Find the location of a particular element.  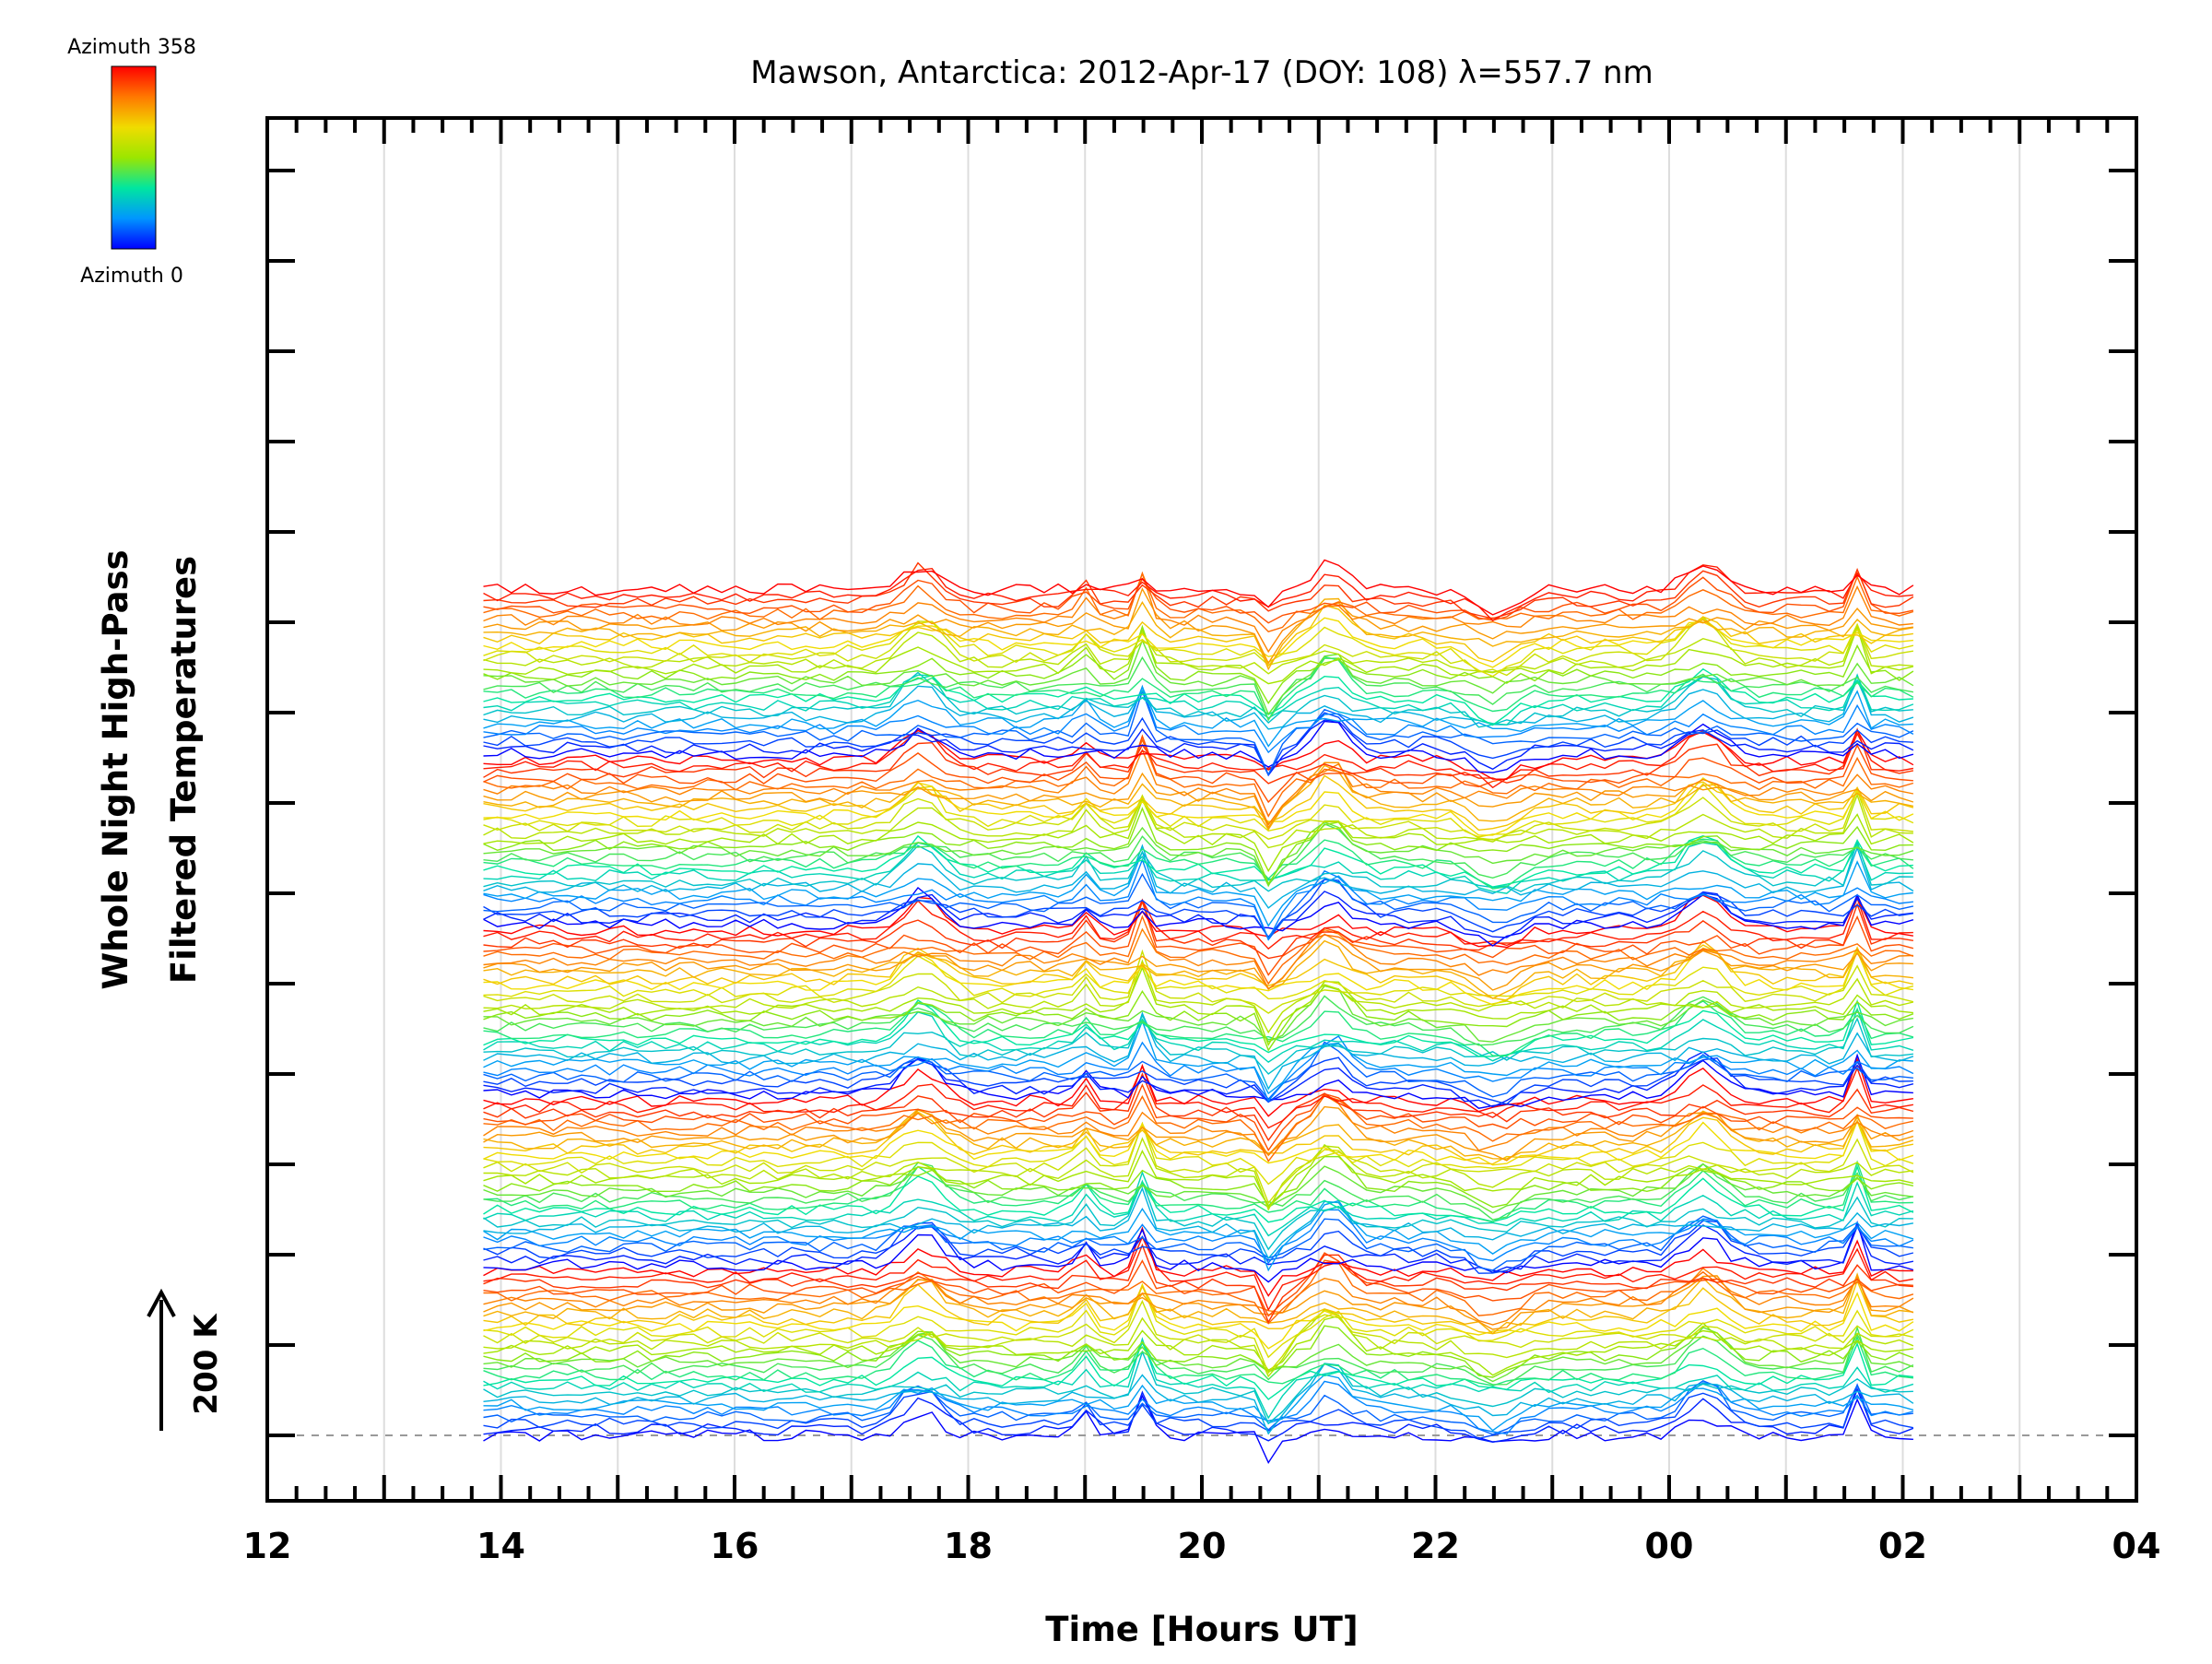

x-tick-label: 22 is located at coordinates (1435, 1546).